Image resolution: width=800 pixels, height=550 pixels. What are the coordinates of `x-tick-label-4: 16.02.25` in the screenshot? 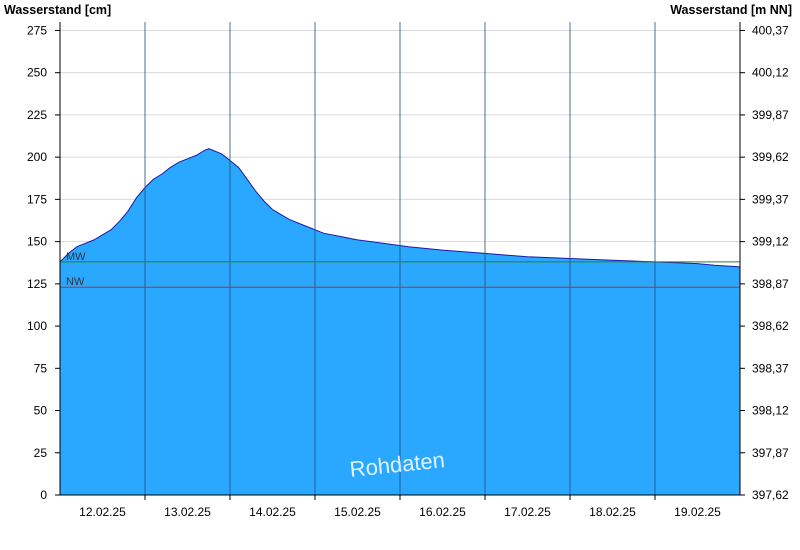 It's located at (442, 512).